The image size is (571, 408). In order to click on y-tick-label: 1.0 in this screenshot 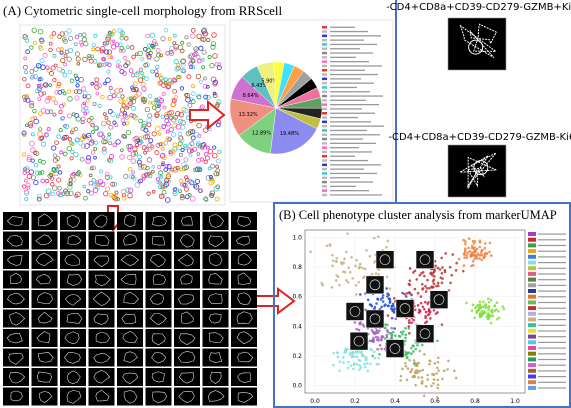, I will do `click(297, 237)`.